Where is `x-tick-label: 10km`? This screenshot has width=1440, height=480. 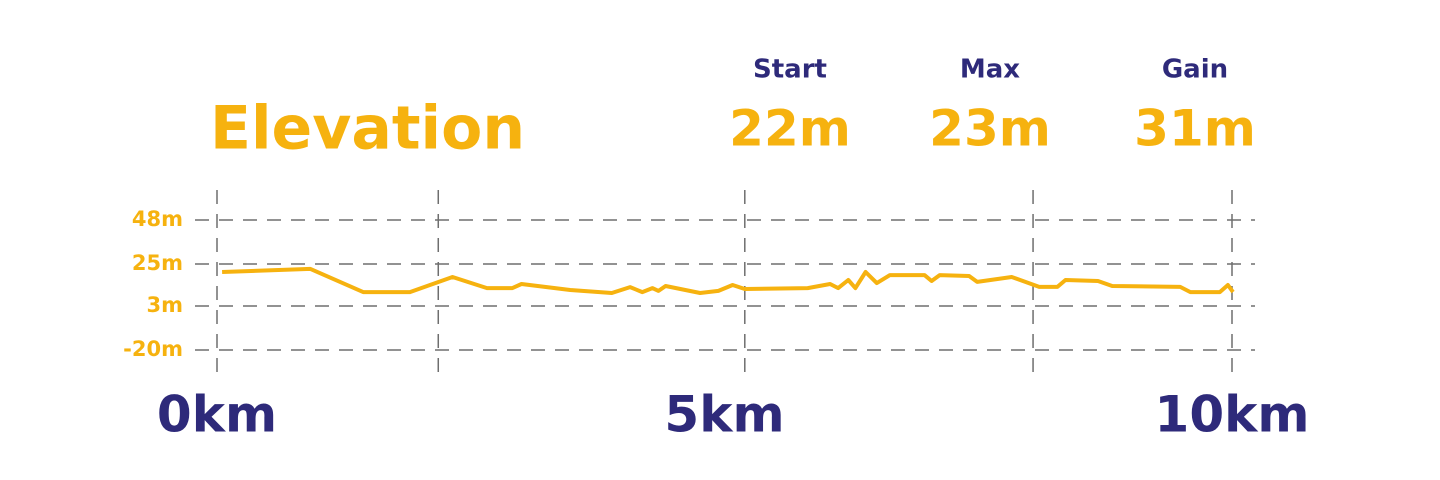
x-tick-label: 10km is located at coordinates (1232, 415).